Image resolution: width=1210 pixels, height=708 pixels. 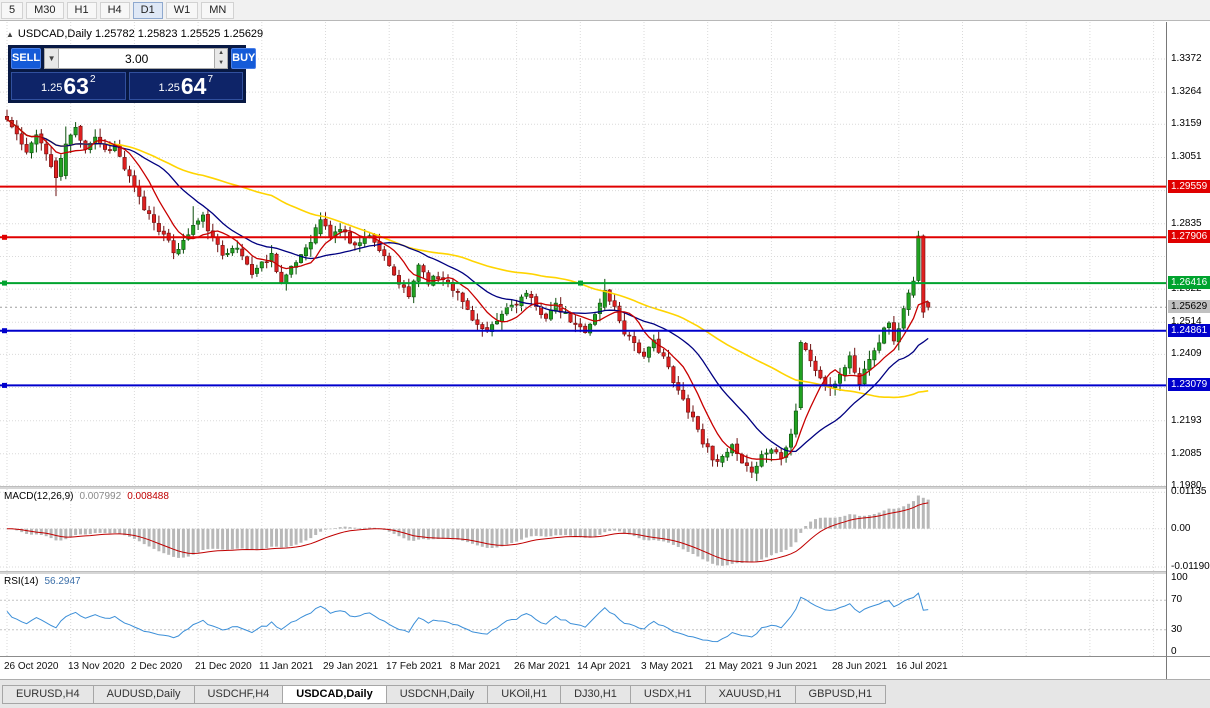 What do you see at coordinates (793, 666) in the screenshot?
I see `date-label: 9 Jun 2021` at bounding box center [793, 666].